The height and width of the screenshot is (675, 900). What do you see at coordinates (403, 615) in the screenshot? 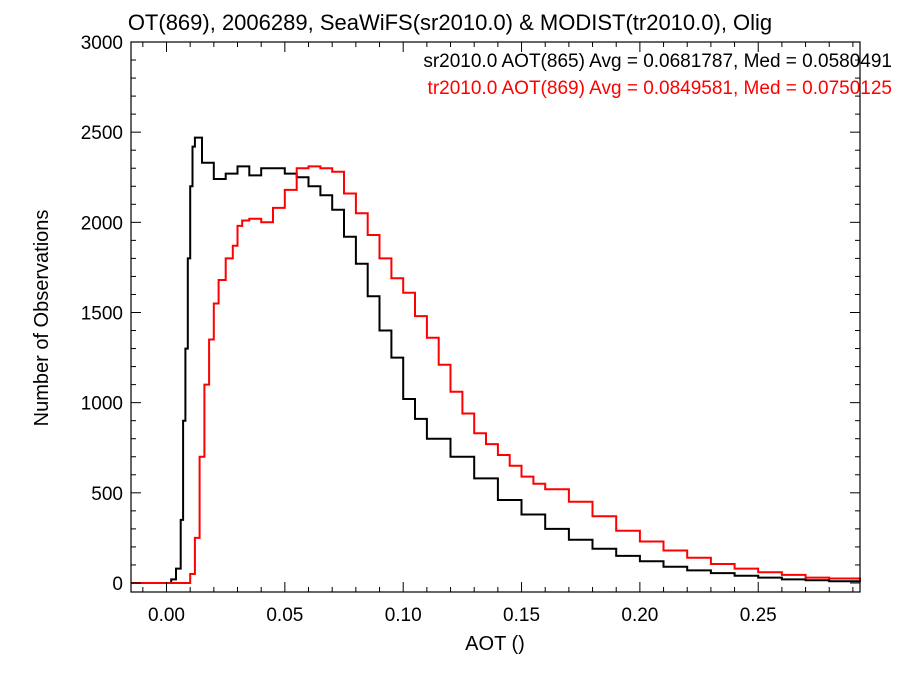
I see `x-tick-label: 0.10` at bounding box center [403, 615].